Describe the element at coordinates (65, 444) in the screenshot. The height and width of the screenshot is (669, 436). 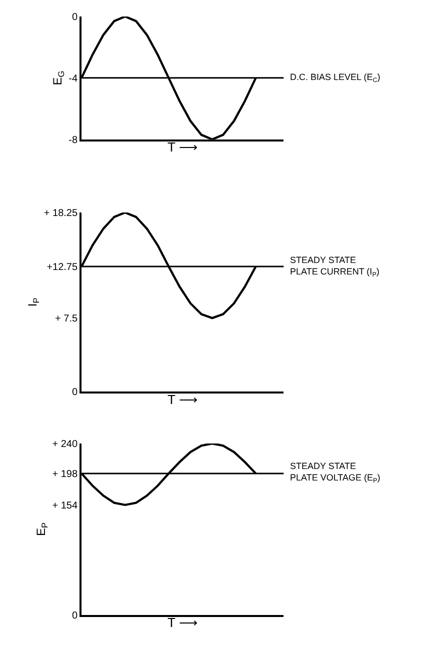
I see `y-tick-label: + 240` at that location.